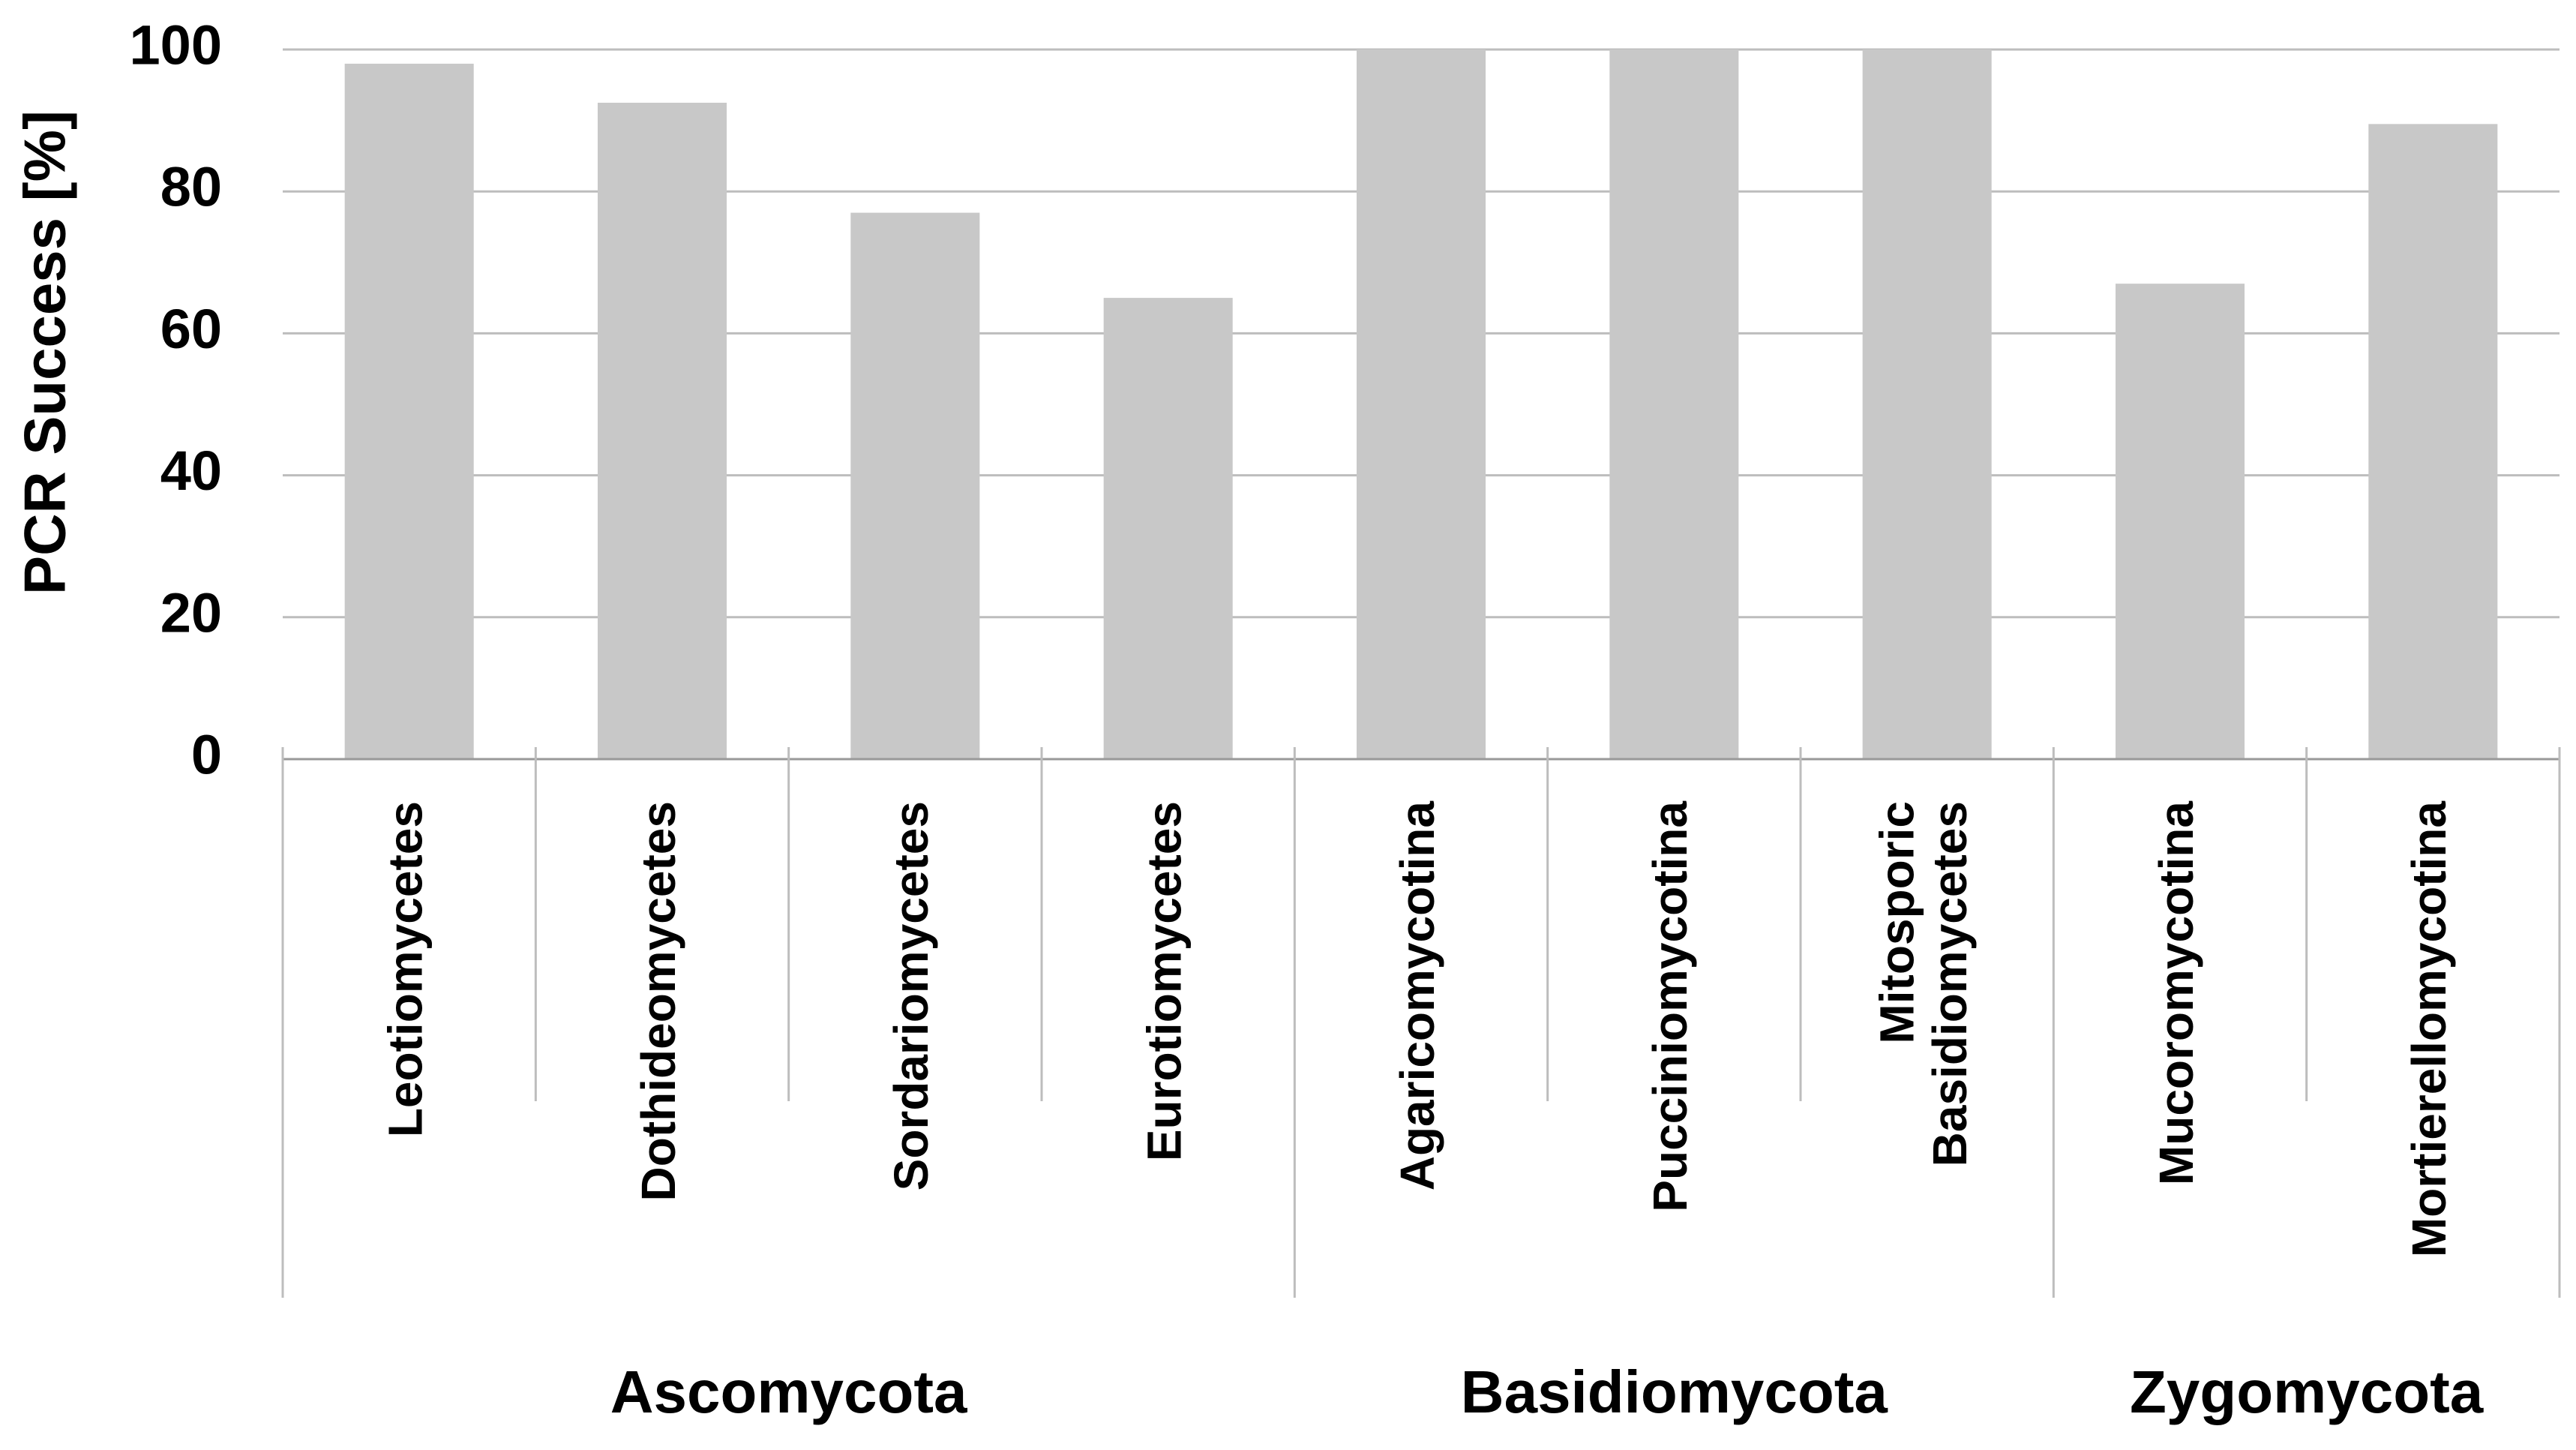 Image resolution: width=2576 pixels, height=1450 pixels. Describe the element at coordinates (911, 996) in the screenshot. I see `x-tick-label: Sordariomycetes` at that location.